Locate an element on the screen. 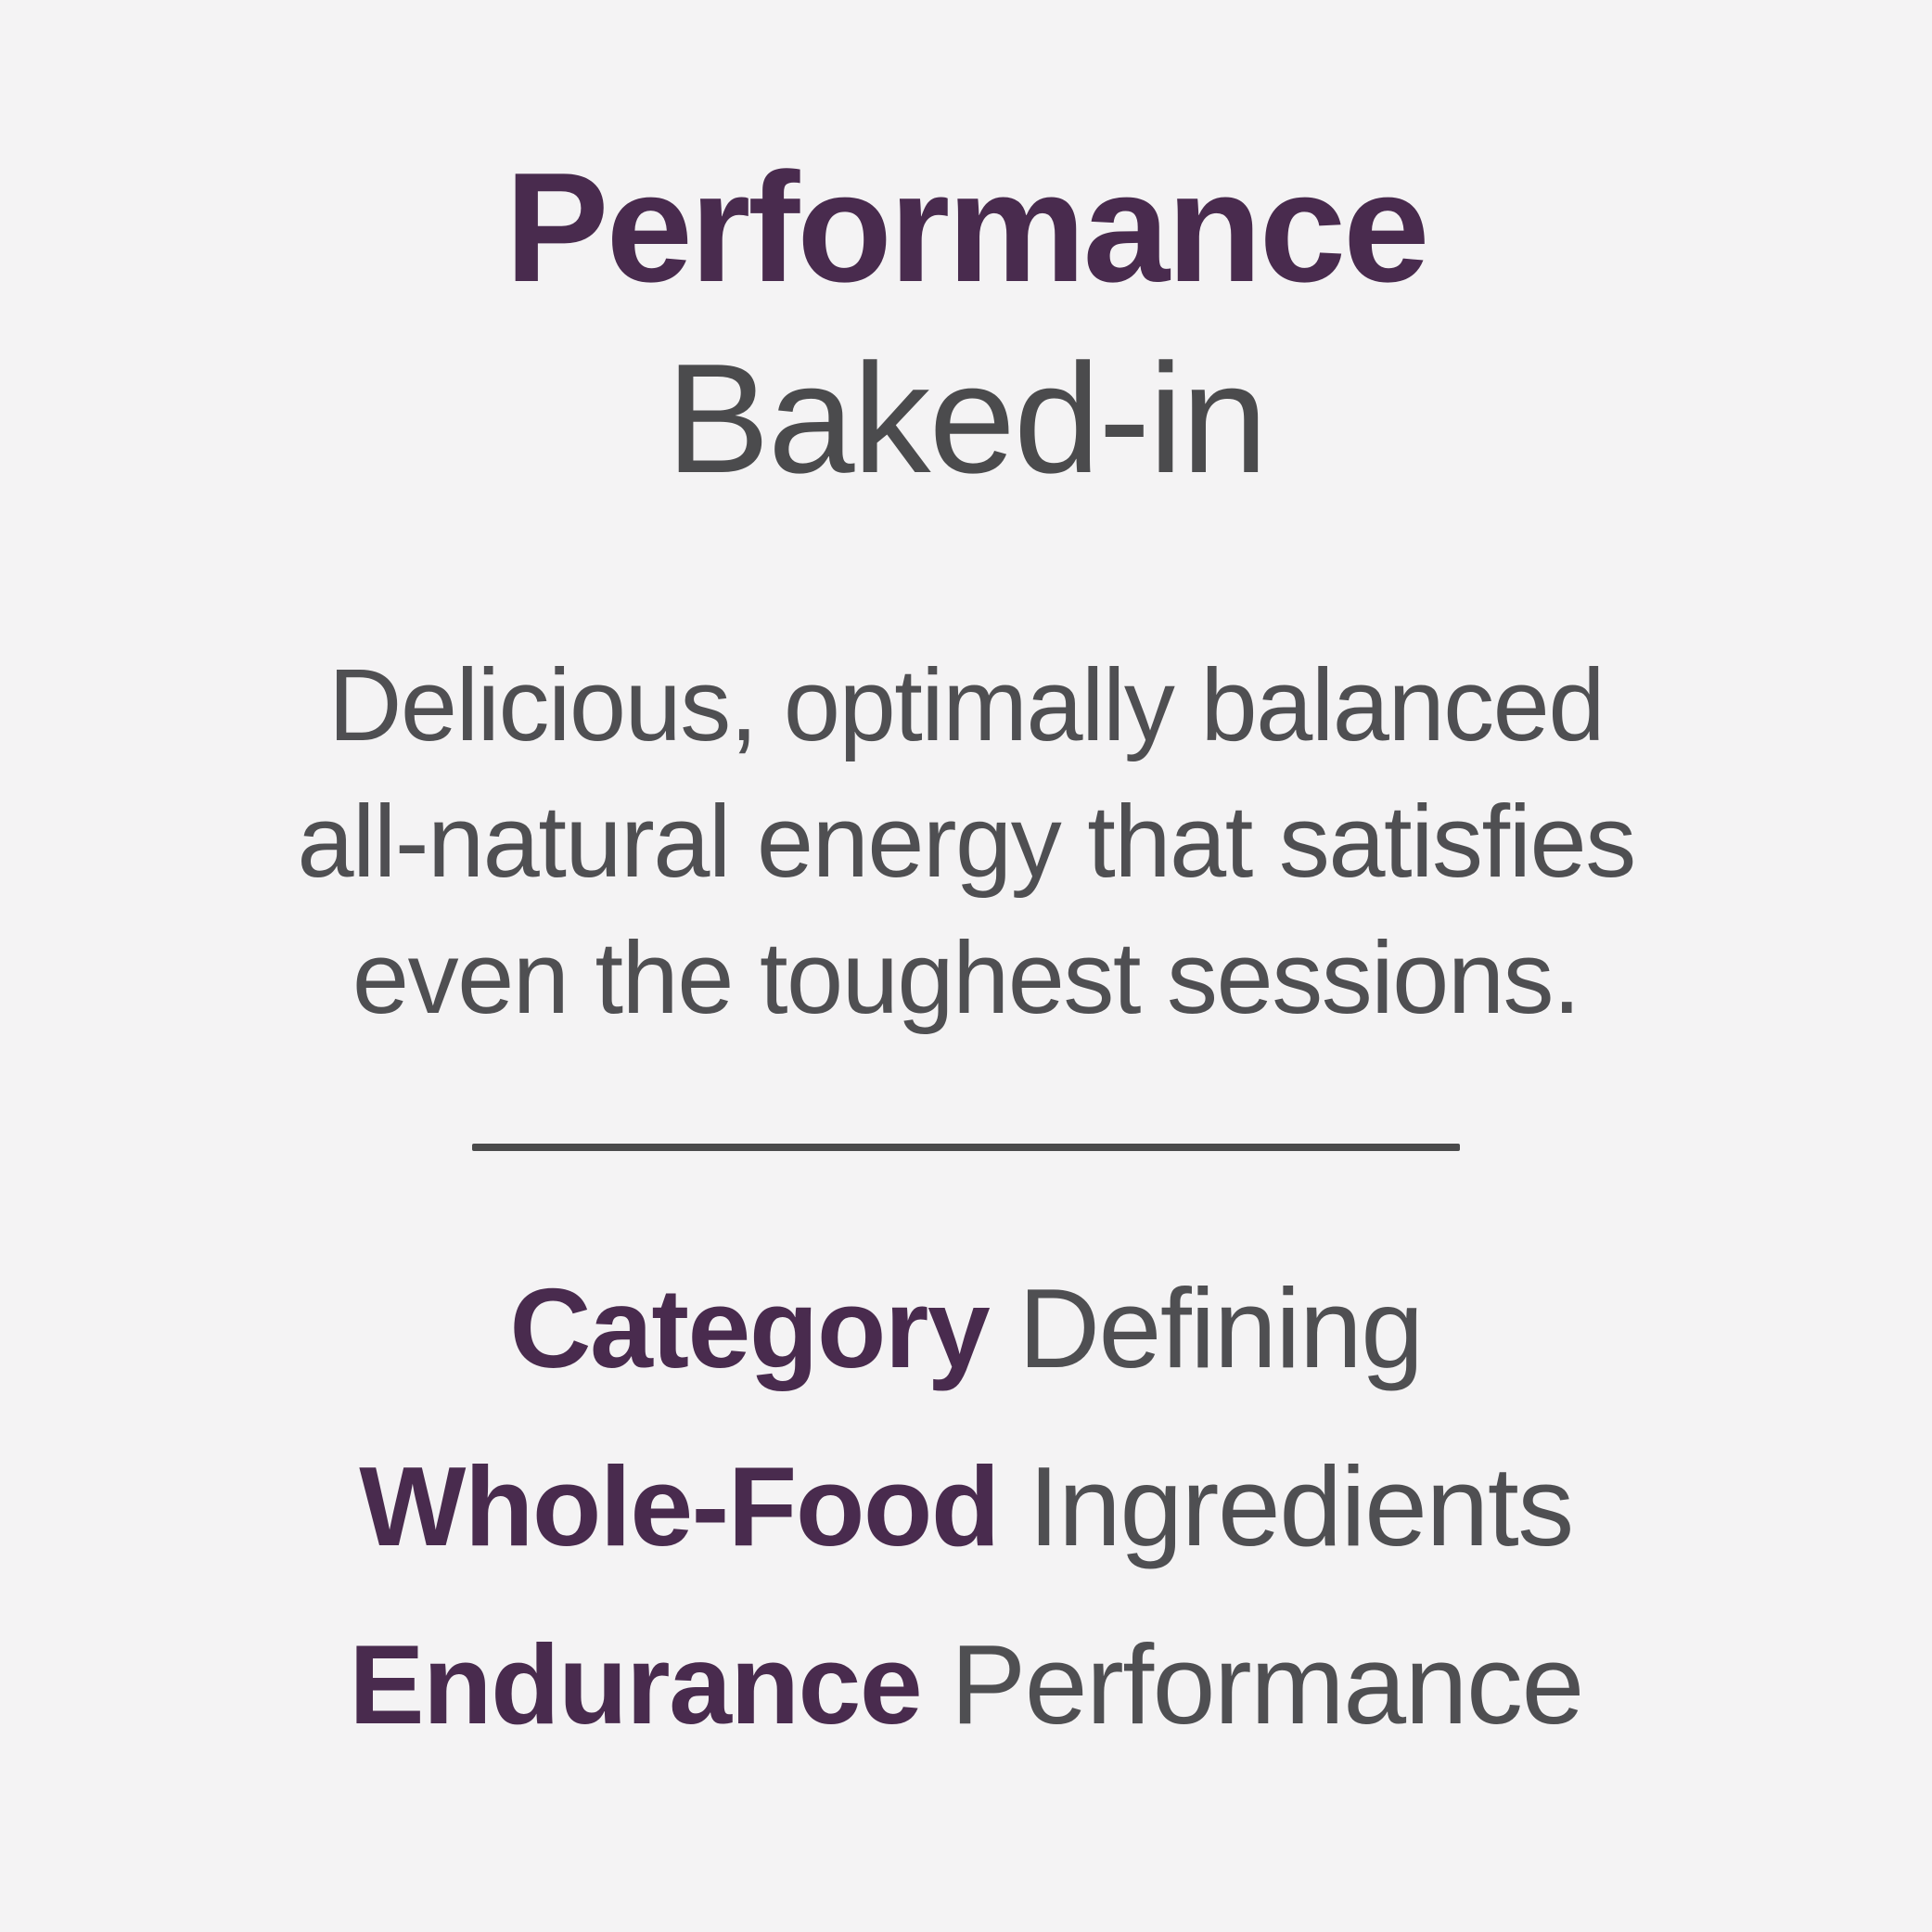  feature-rest-defining: Defining is located at coordinates (1220, 1328).